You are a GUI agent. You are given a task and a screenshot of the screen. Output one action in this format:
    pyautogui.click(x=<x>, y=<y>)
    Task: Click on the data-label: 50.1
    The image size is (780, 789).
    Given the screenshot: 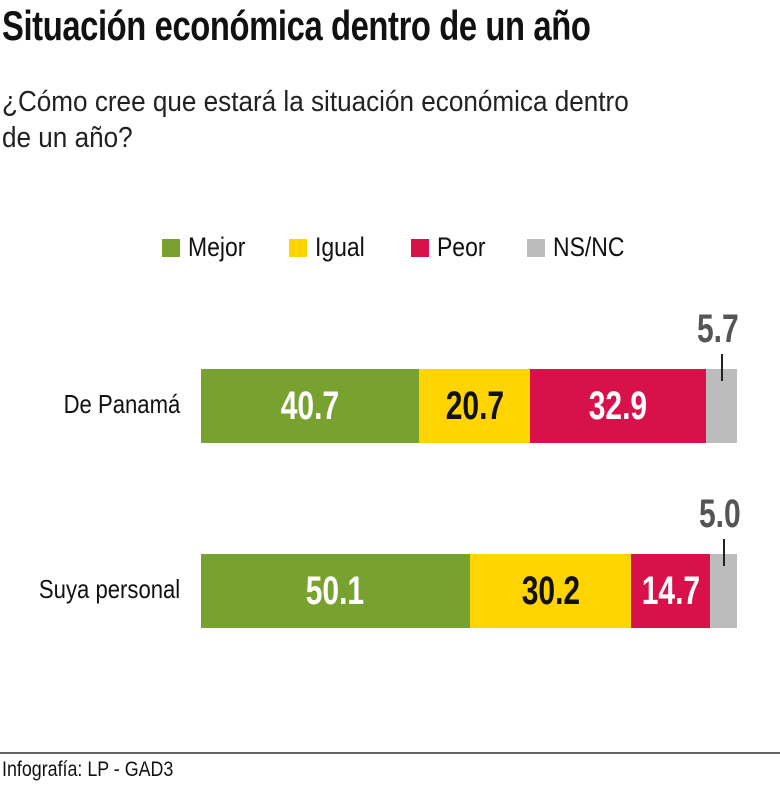 What is the action you would take?
    pyautogui.click(x=335, y=590)
    